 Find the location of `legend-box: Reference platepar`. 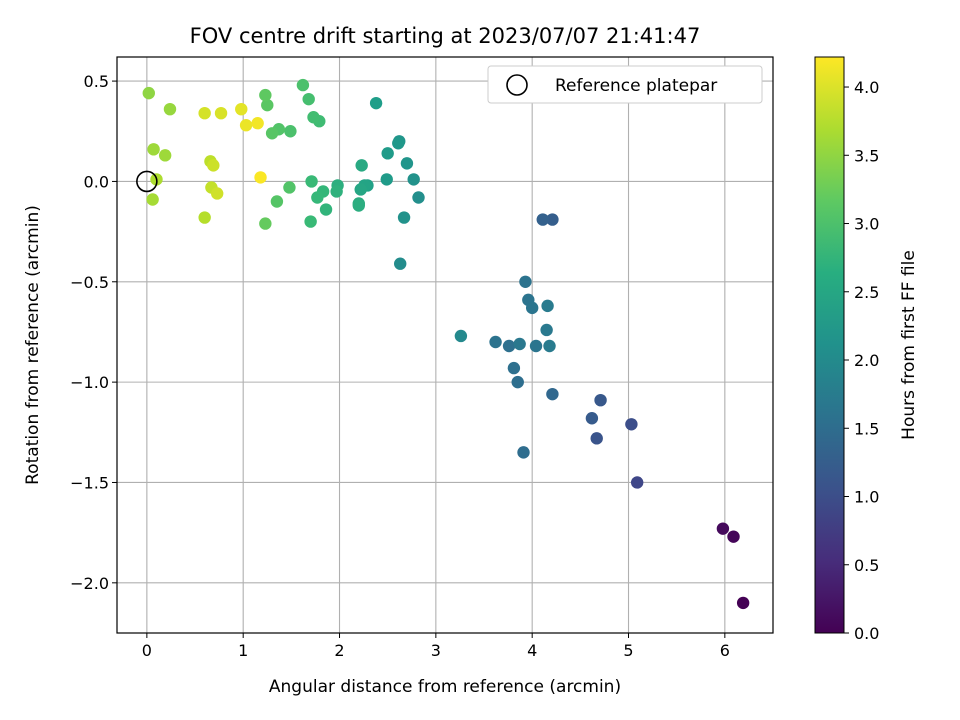

legend-box: Reference platepar is located at coordinates (625, 84).